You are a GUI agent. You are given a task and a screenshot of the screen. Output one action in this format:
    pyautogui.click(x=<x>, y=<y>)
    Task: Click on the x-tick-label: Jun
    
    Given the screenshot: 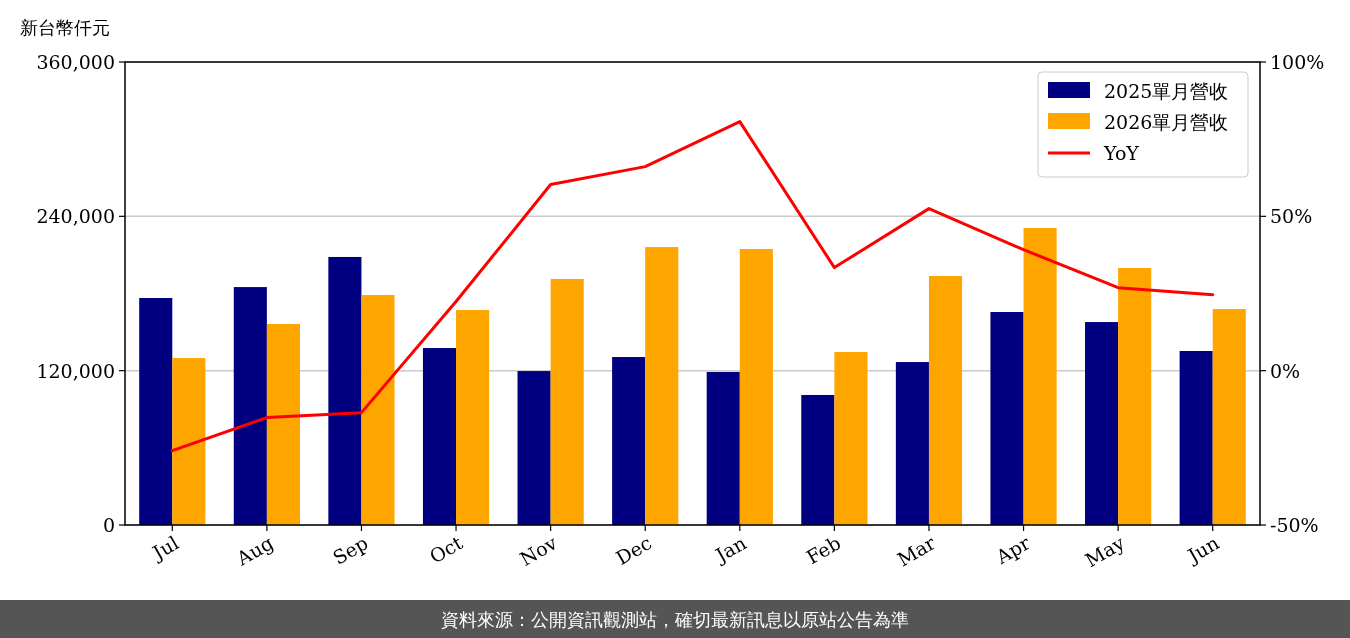 What is the action you would take?
    pyautogui.click(x=1202, y=549)
    